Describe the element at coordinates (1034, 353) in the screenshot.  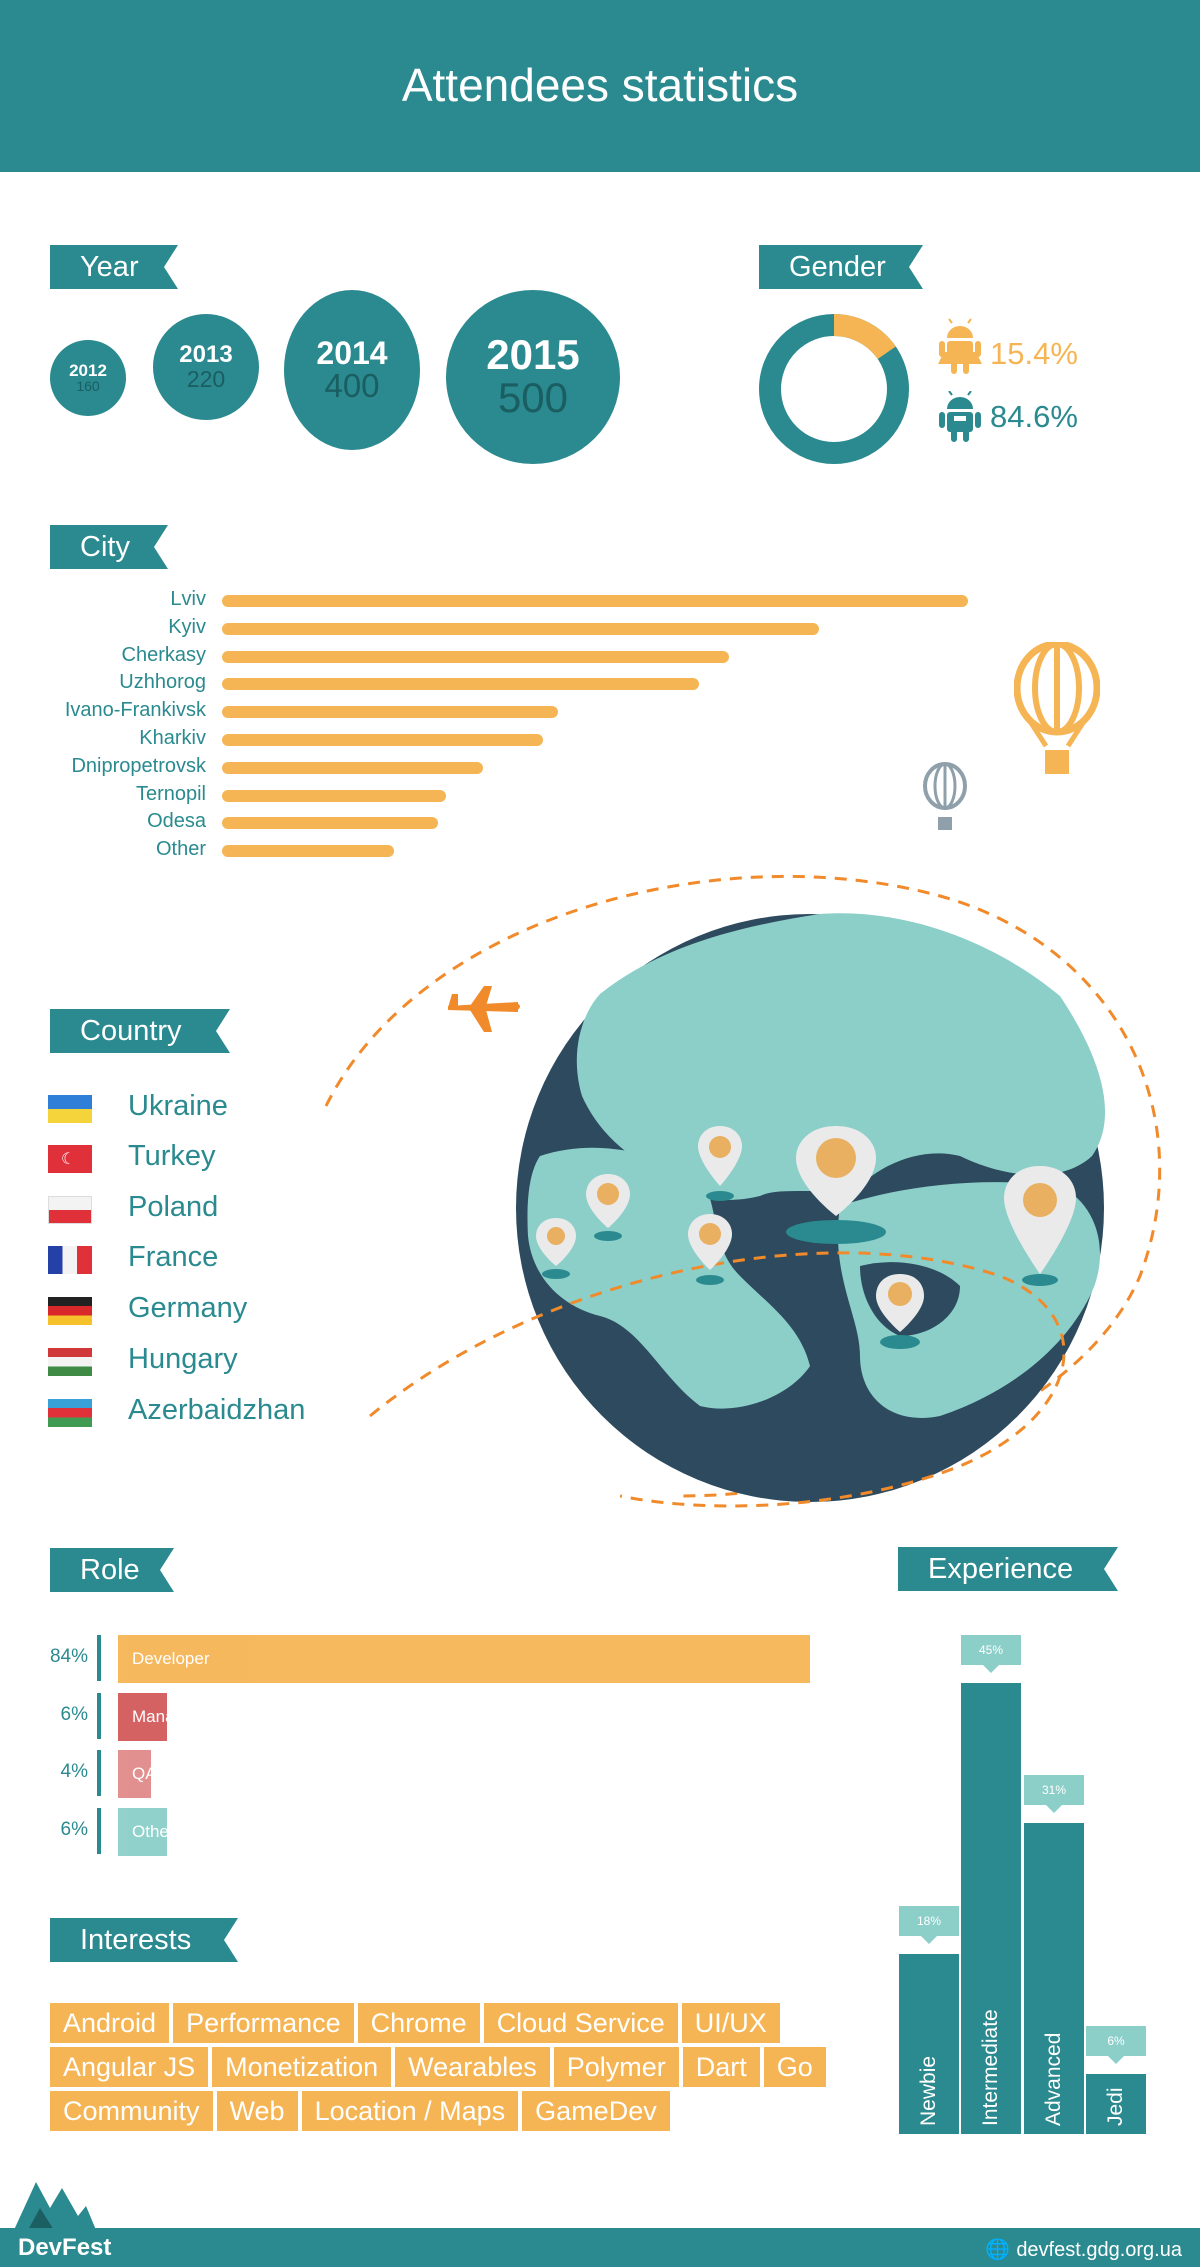
I see `gender-female-percent: 15.4%` at that location.